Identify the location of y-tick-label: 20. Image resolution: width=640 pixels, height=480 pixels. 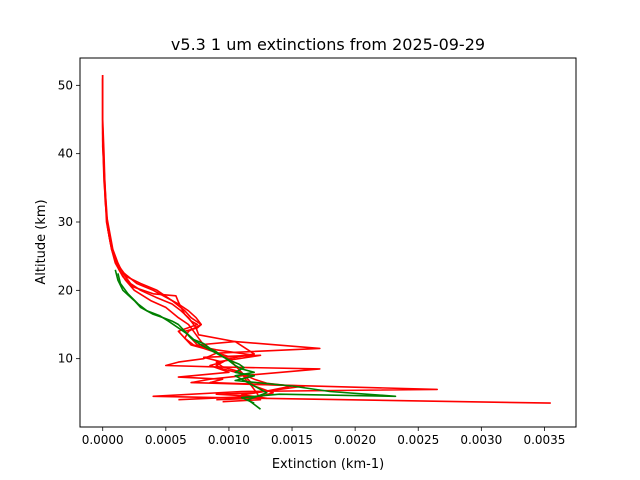
(65, 290).